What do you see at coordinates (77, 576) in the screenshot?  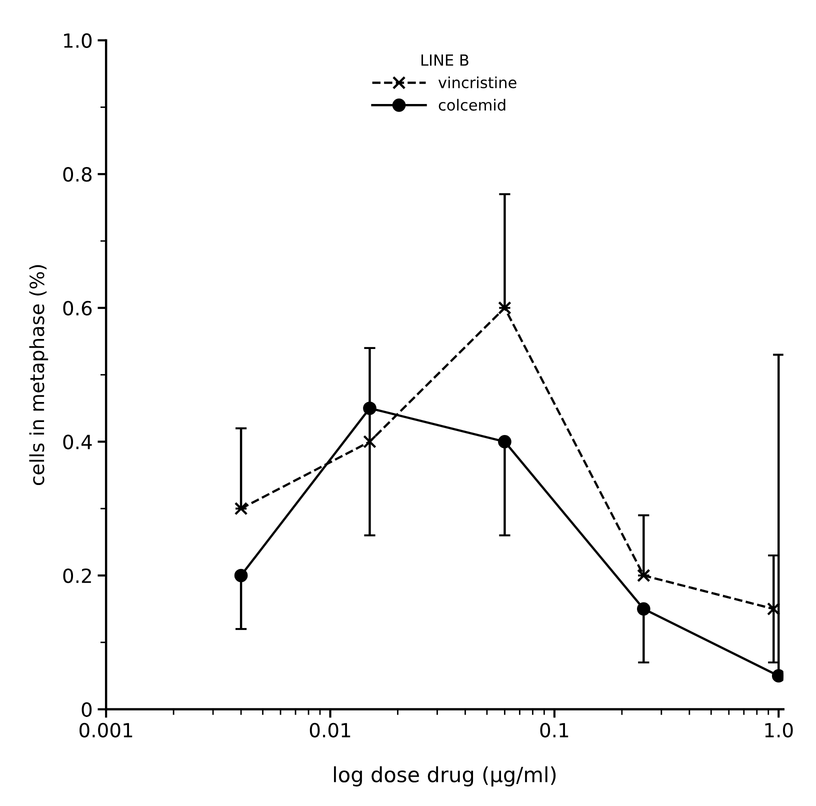 I see `y-tick-label: 0.2` at bounding box center [77, 576].